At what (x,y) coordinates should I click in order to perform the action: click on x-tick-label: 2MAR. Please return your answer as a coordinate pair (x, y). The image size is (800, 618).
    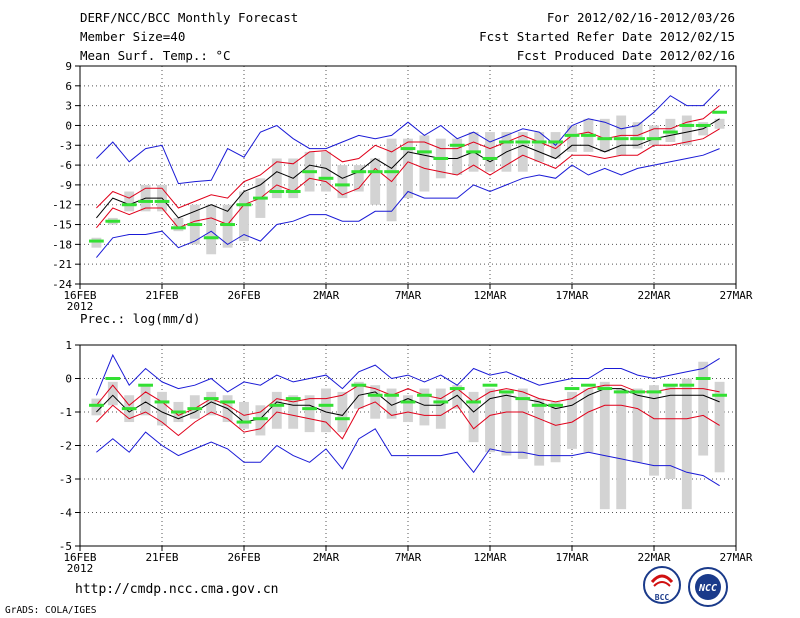
    Looking at the image, I should click on (326, 557).